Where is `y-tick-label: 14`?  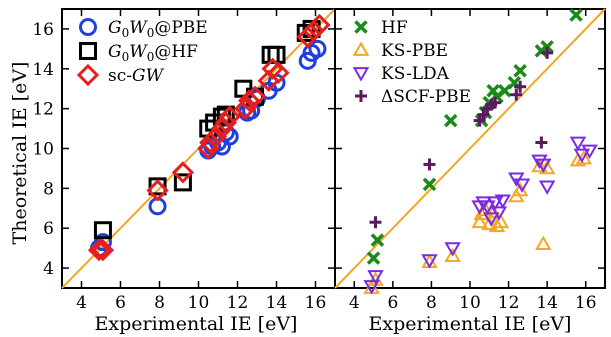
y-tick-label: 14 is located at coordinates (43, 70).